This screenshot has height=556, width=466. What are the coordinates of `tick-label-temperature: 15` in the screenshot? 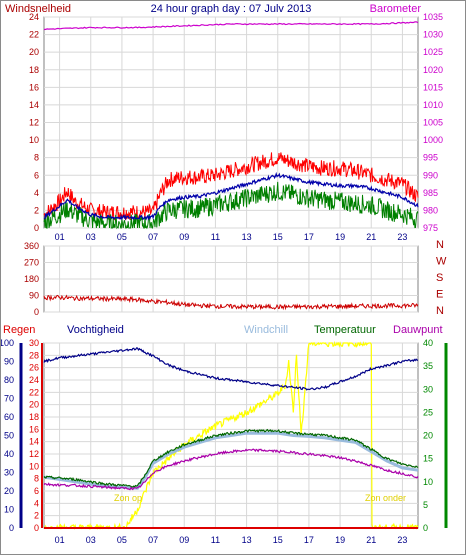 It's located at (428, 459).